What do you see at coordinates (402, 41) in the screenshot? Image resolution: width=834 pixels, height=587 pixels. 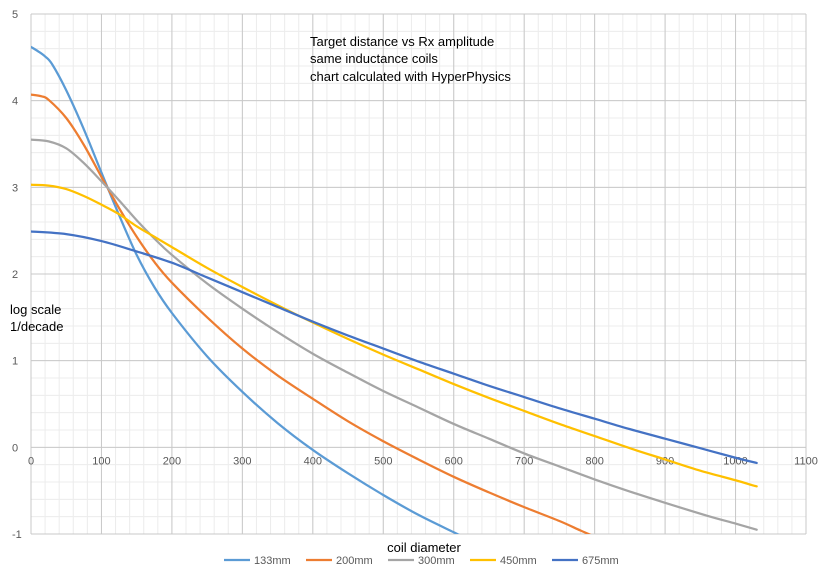 I see `annotation-line-1: Target distance vs Rx amplitude` at bounding box center [402, 41].